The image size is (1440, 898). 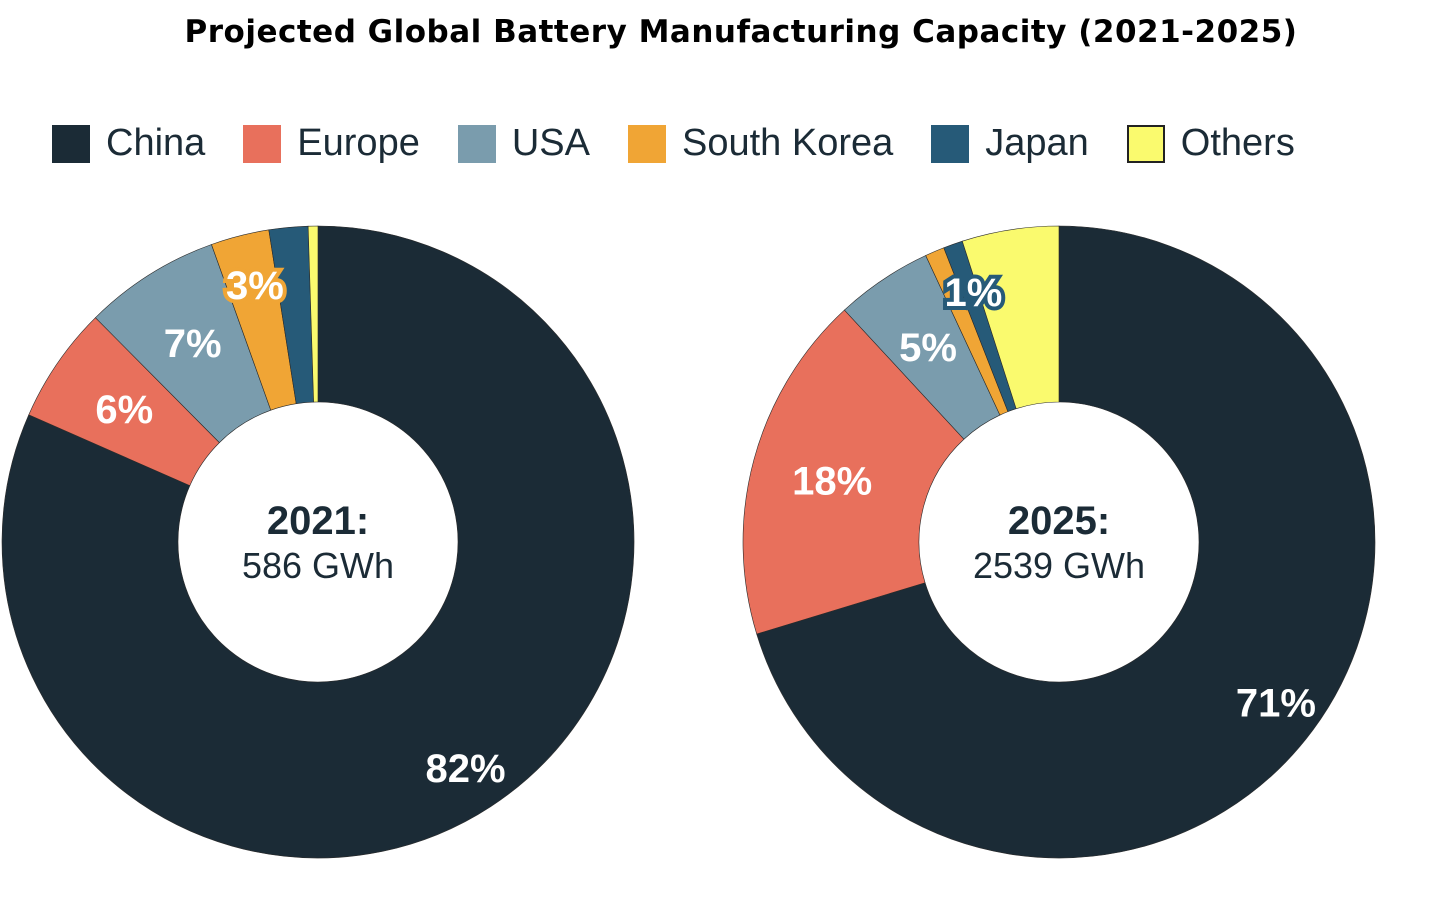 I want to click on slice-europe, so click(x=853, y=472).